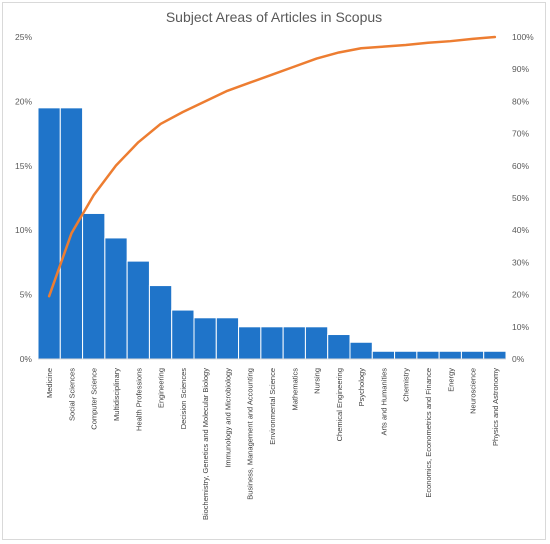  What do you see at coordinates (520, 327) in the screenshot?
I see `right-tick-label: 10%` at bounding box center [520, 327].